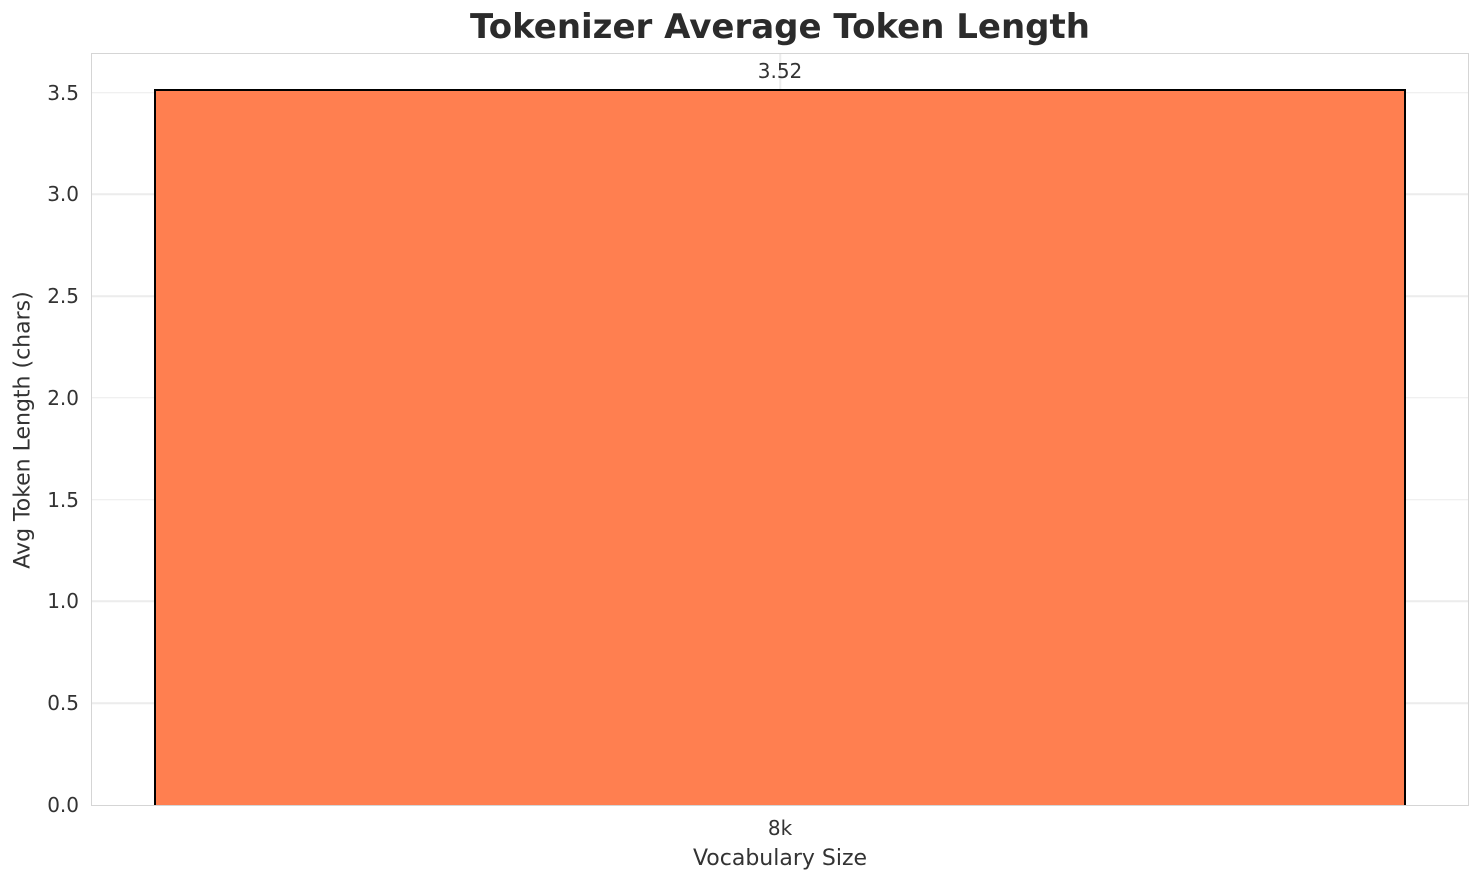 The image size is (1484, 885). What do you see at coordinates (780, 27) in the screenshot?
I see `chart-title: Tokenizer Average Token Length` at bounding box center [780, 27].